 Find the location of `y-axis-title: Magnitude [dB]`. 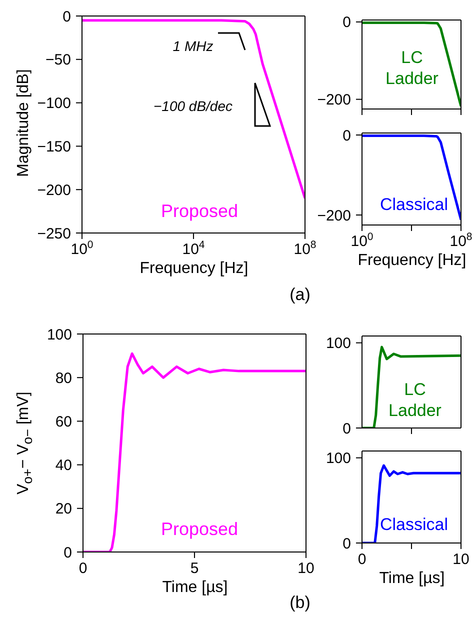

y-axis-title: Magnitude [dB] is located at coordinates (24, 123).